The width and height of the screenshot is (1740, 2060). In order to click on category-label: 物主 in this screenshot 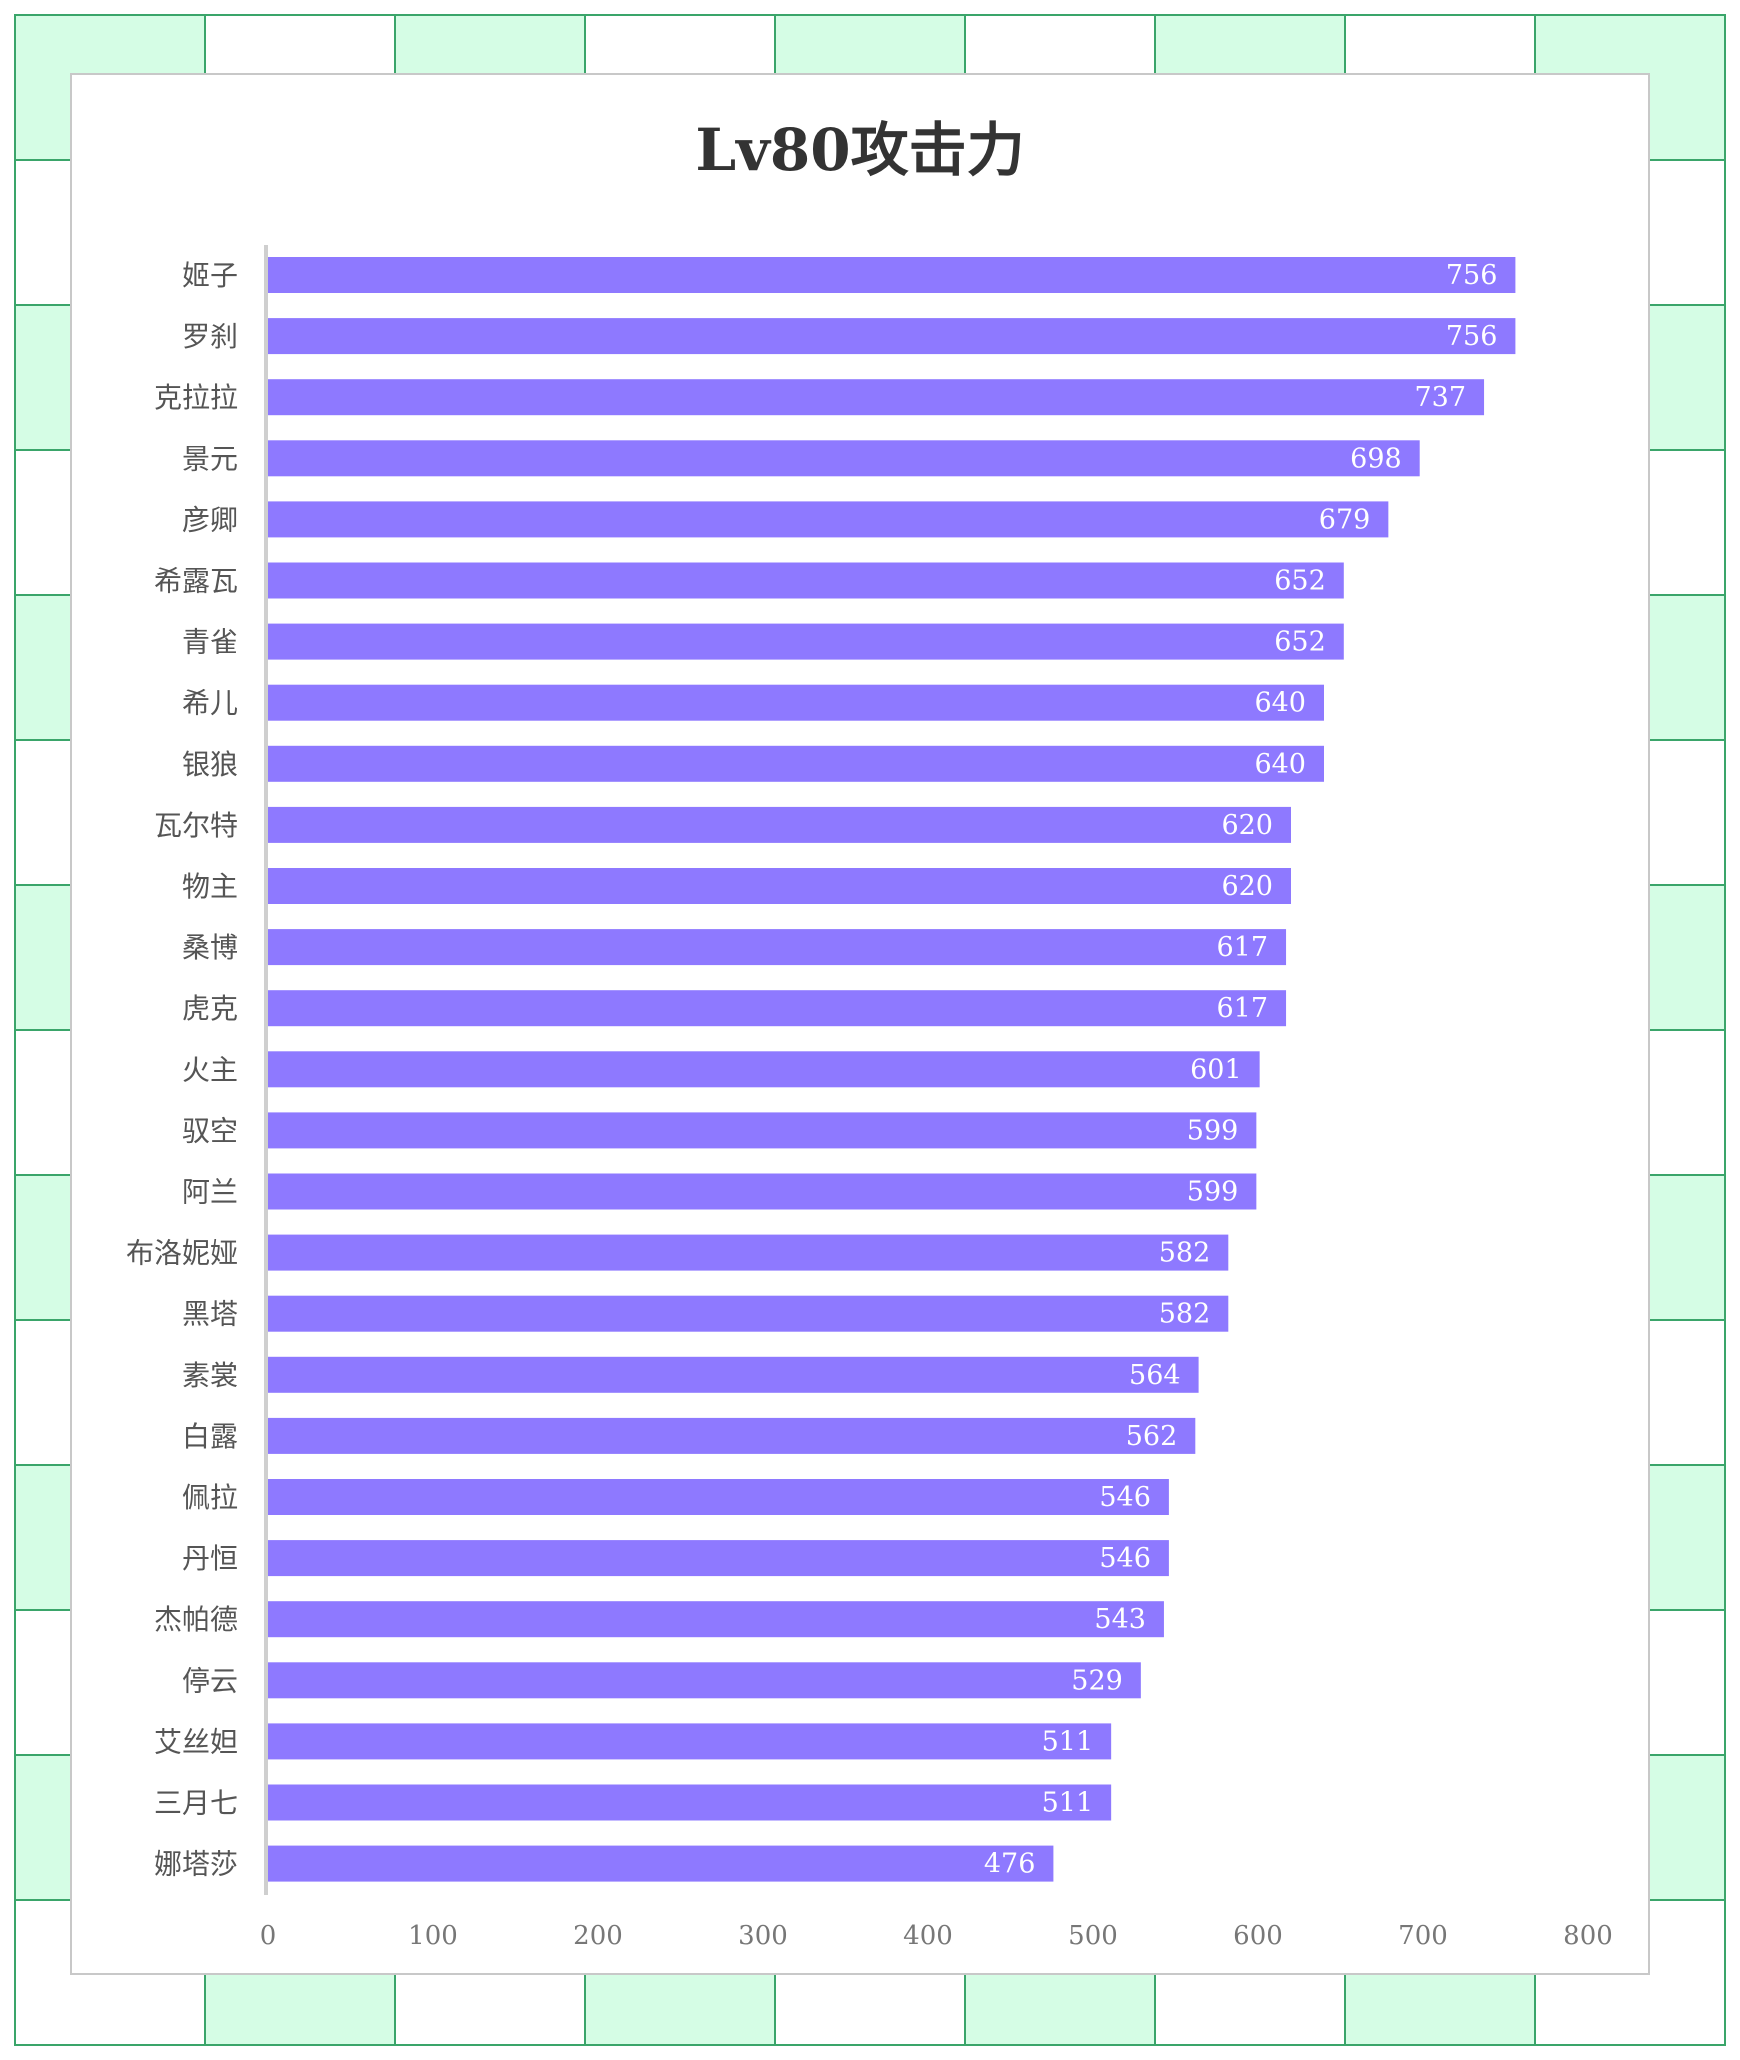, I will do `click(210, 886)`.